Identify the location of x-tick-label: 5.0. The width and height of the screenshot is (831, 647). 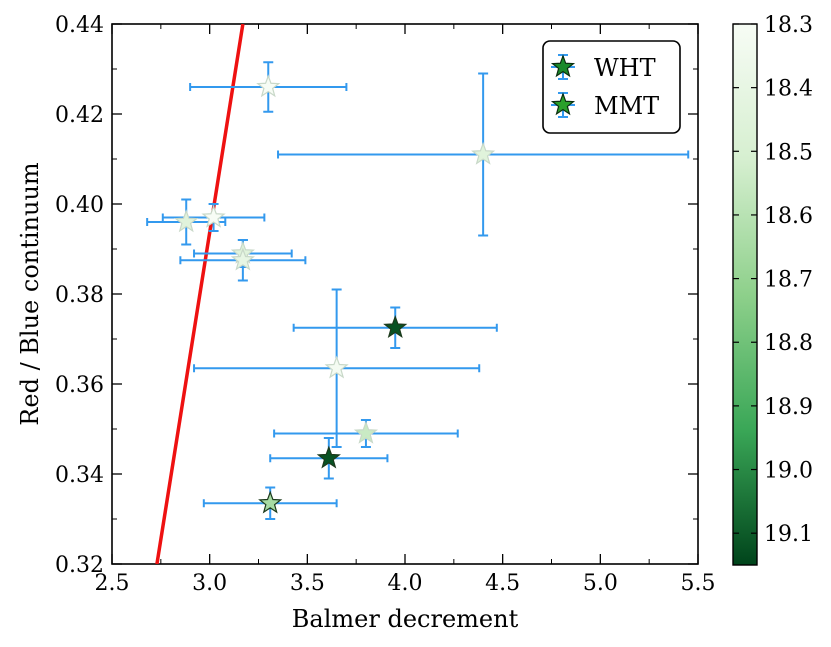
(600, 583).